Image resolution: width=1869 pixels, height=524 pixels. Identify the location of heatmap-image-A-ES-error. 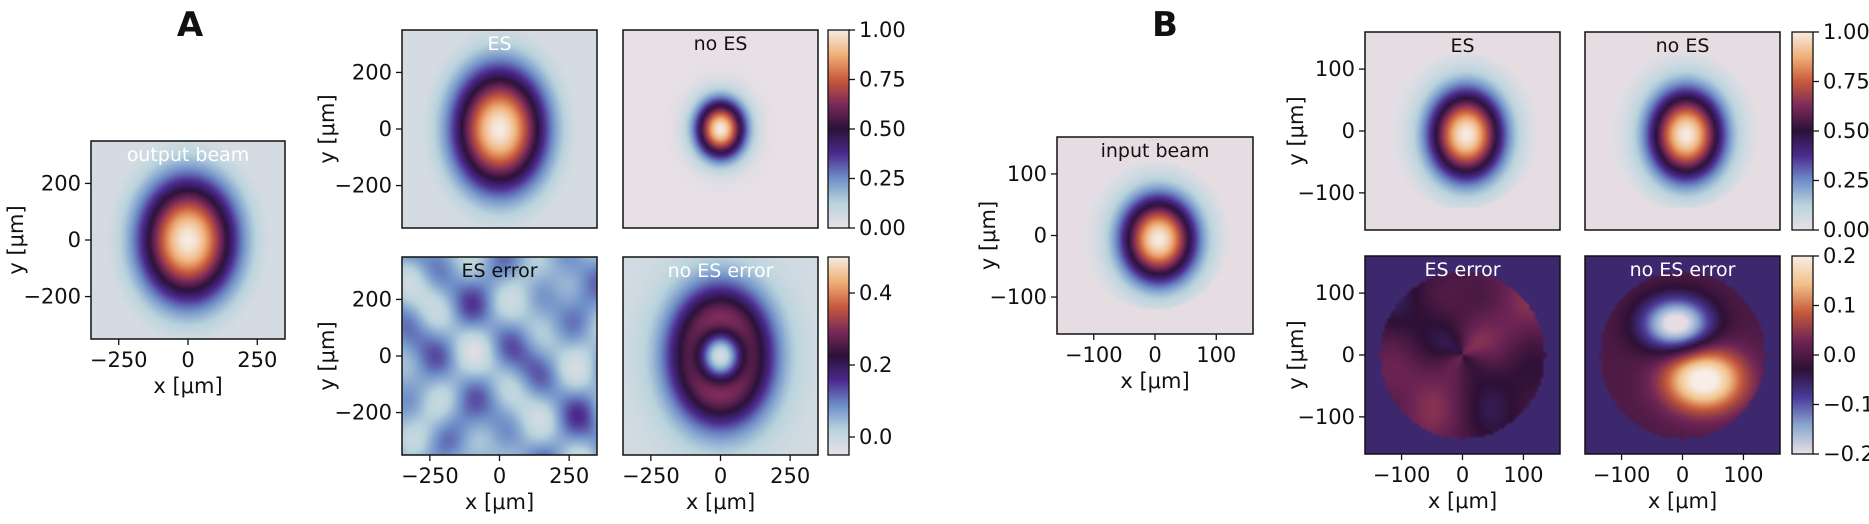
(499, 356).